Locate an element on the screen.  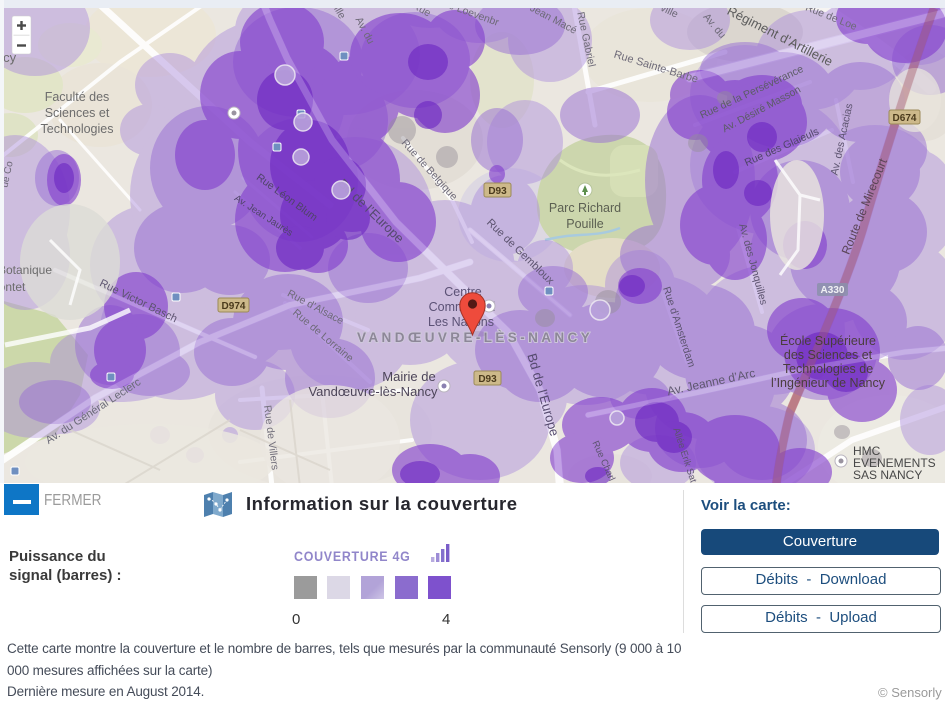
svg-text: Sciences et is located at coordinates (77, 113).